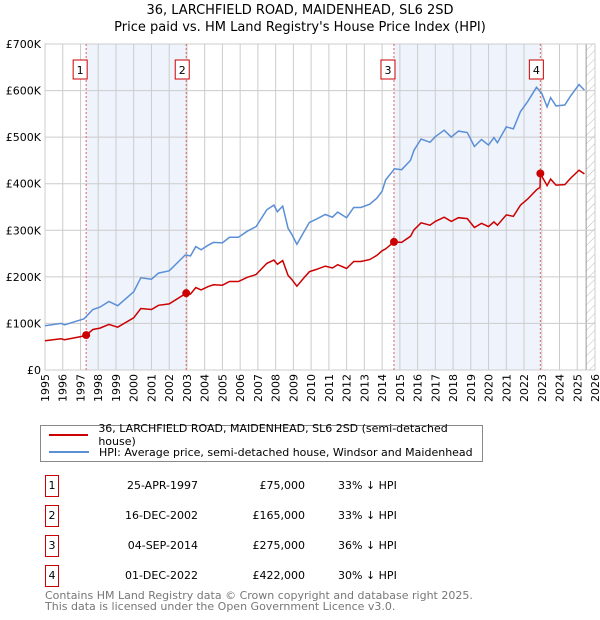  What do you see at coordinates (80, 388) in the screenshot?
I see `x-tick-label: 1997` at bounding box center [80, 388].